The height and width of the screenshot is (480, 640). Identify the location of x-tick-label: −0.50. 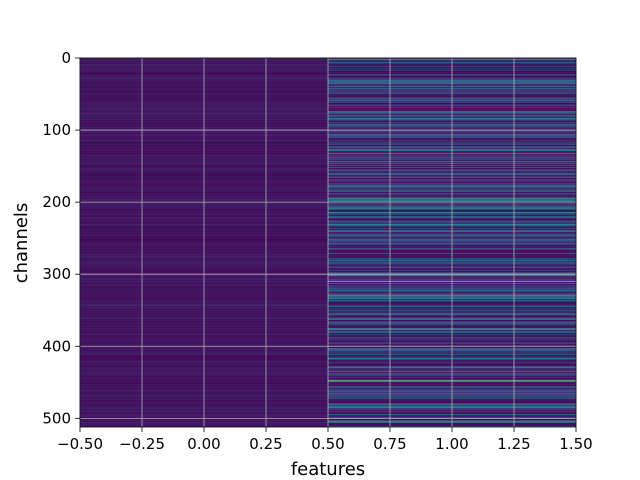
(80, 444).